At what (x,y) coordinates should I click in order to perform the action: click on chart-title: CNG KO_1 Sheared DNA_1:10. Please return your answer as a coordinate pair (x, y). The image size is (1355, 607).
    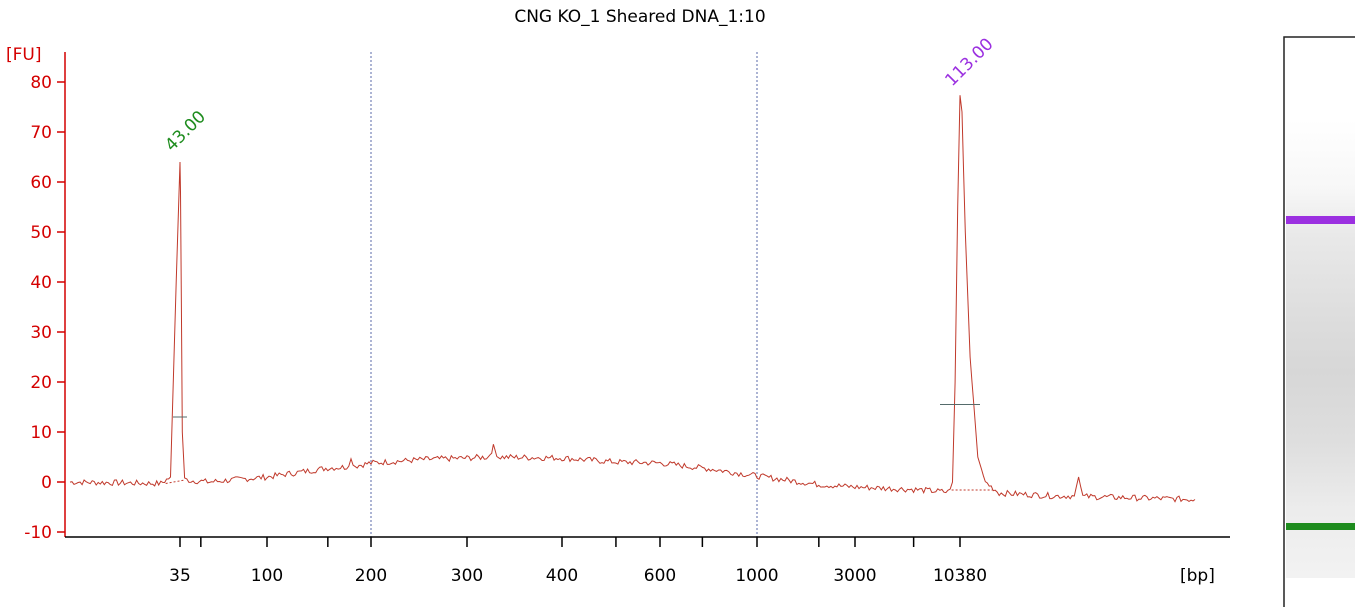
    Looking at the image, I should click on (639, 17).